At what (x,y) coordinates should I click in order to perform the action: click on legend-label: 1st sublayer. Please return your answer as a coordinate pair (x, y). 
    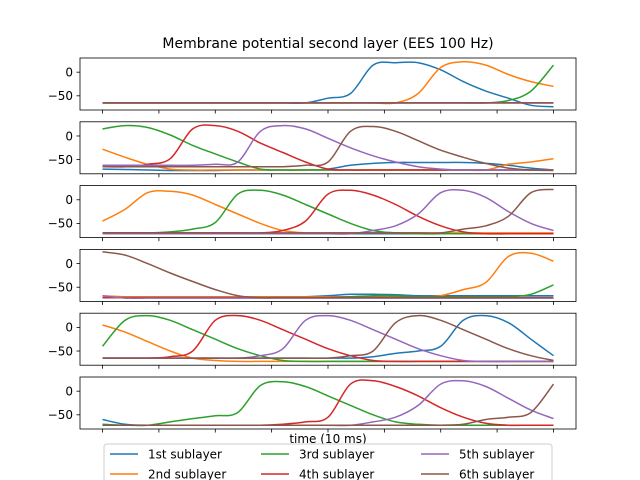
    Looking at the image, I should click on (185, 455).